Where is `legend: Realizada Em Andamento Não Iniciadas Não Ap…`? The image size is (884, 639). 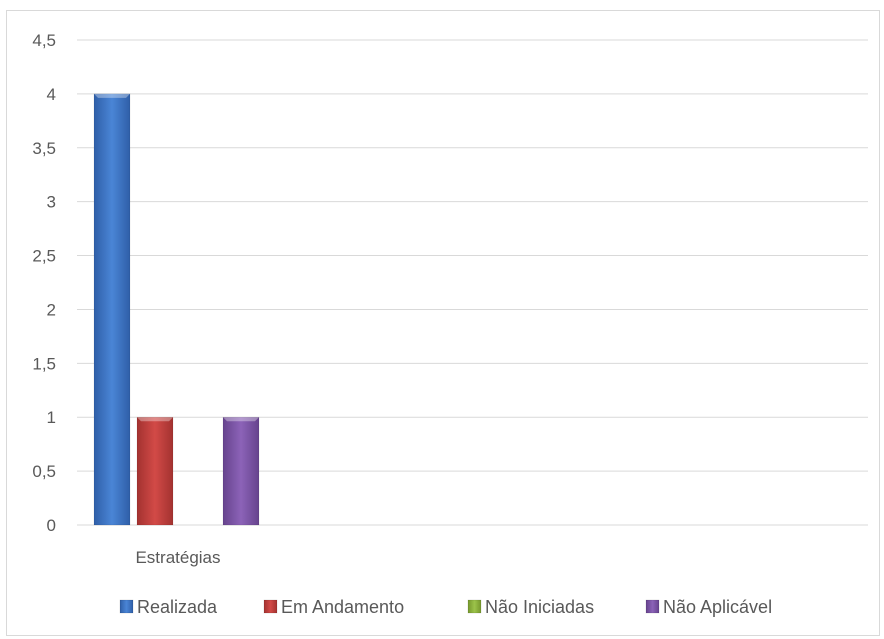
legend: Realizada Em Andamento Não Iniciadas Não Ap… is located at coordinates (445, 607).